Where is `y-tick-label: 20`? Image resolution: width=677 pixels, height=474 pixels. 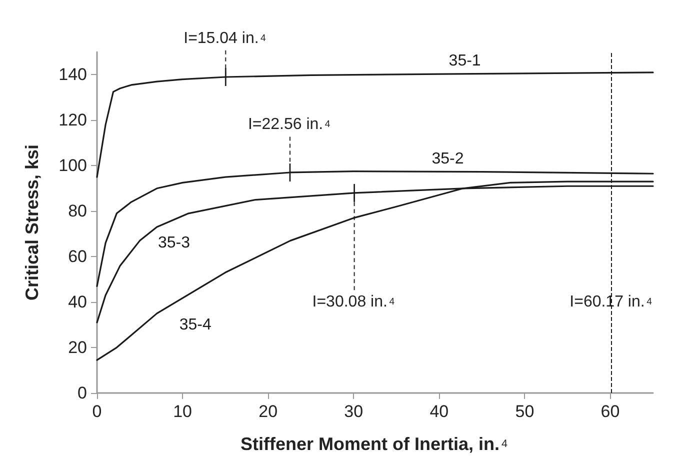 y-tick-label: 20 is located at coordinates (77, 348).